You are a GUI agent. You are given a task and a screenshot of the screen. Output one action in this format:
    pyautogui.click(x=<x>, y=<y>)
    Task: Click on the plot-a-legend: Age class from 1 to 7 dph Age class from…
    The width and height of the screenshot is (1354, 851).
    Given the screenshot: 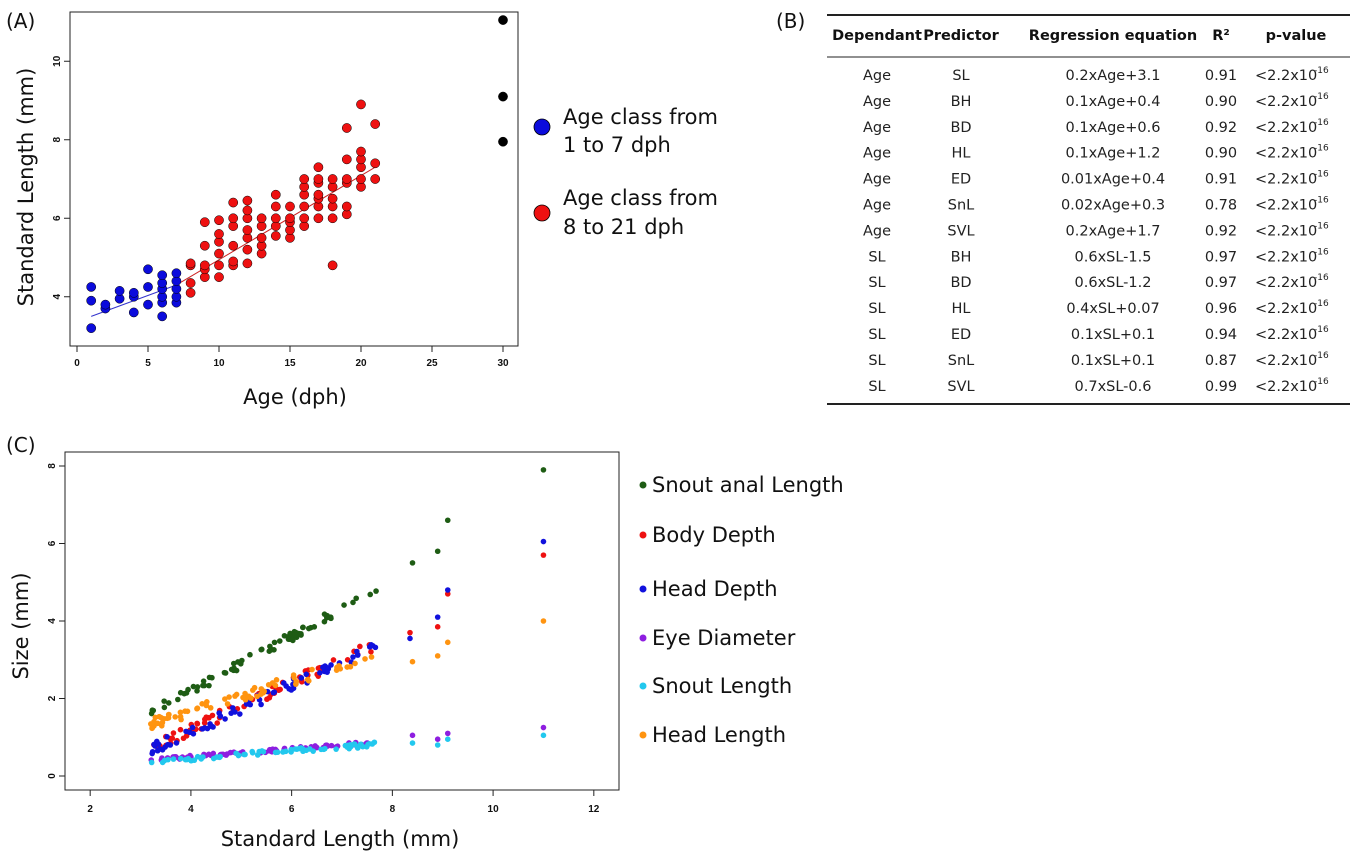 What is the action you would take?
    pyautogui.click(x=625, y=172)
    